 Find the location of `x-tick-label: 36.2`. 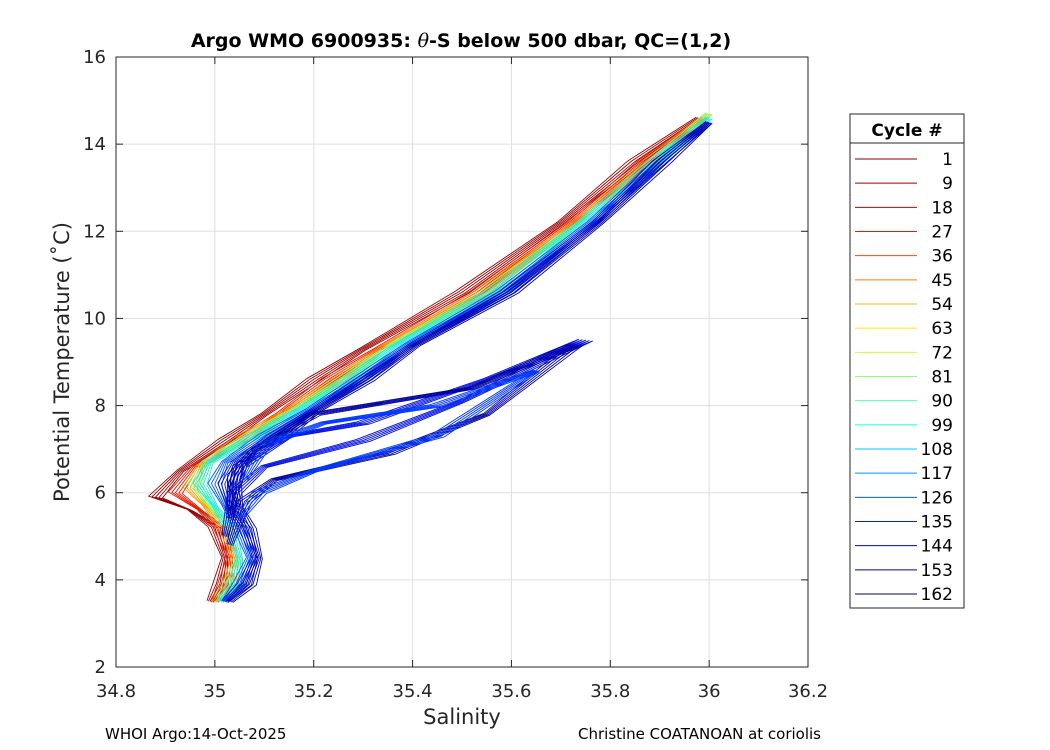

x-tick-label: 36.2 is located at coordinates (808, 691).